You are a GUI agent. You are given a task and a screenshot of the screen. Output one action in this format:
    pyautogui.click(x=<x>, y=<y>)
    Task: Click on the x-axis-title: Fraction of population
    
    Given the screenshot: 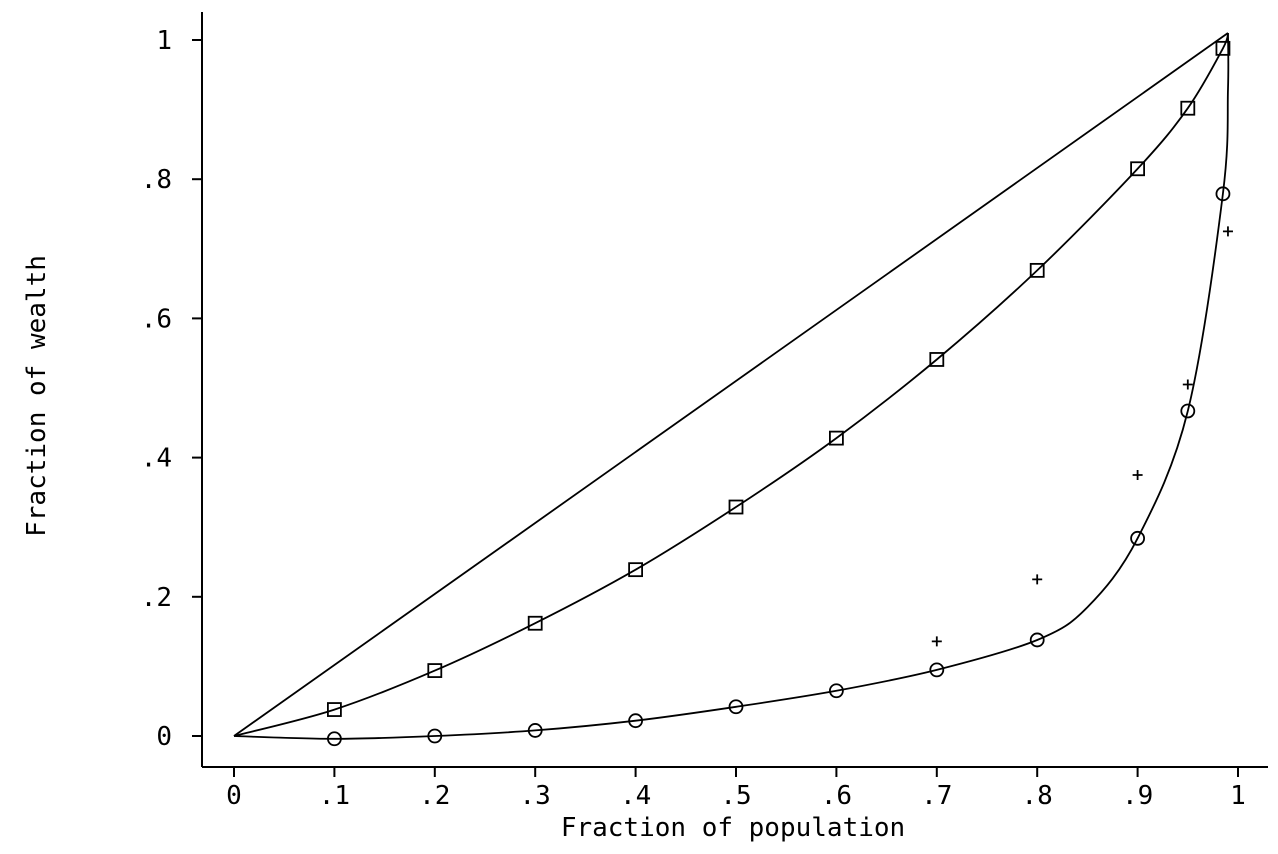 What is the action you would take?
    pyautogui.click(x=733, y=828)
    